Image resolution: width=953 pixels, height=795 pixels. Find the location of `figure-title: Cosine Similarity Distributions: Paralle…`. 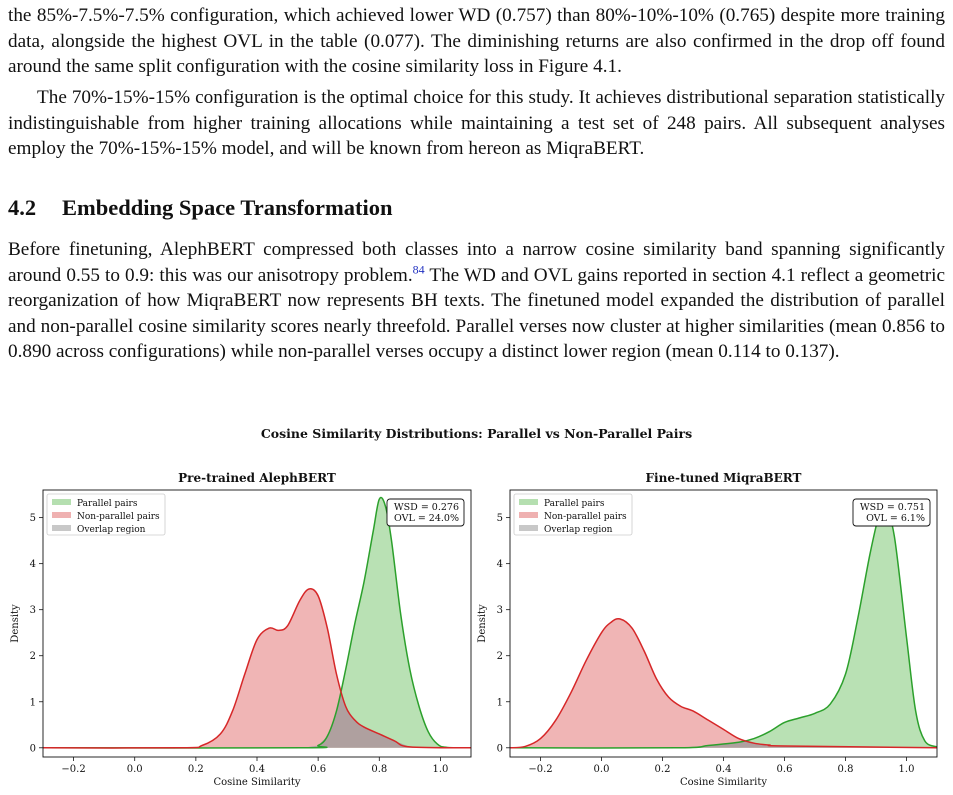

figure-title: Cosine Similarity Distributions: Paralle… is located at coordinates (476, 433).